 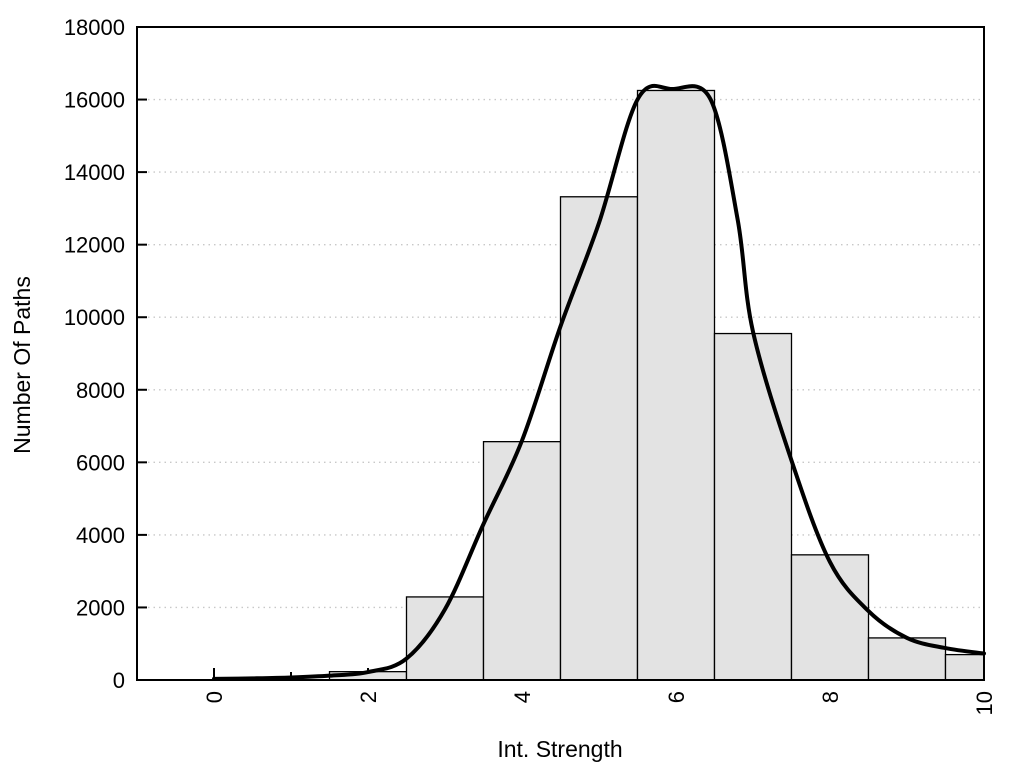 I want to click on y-axis-title: Number Of Paths, so click(x=22, y=365).